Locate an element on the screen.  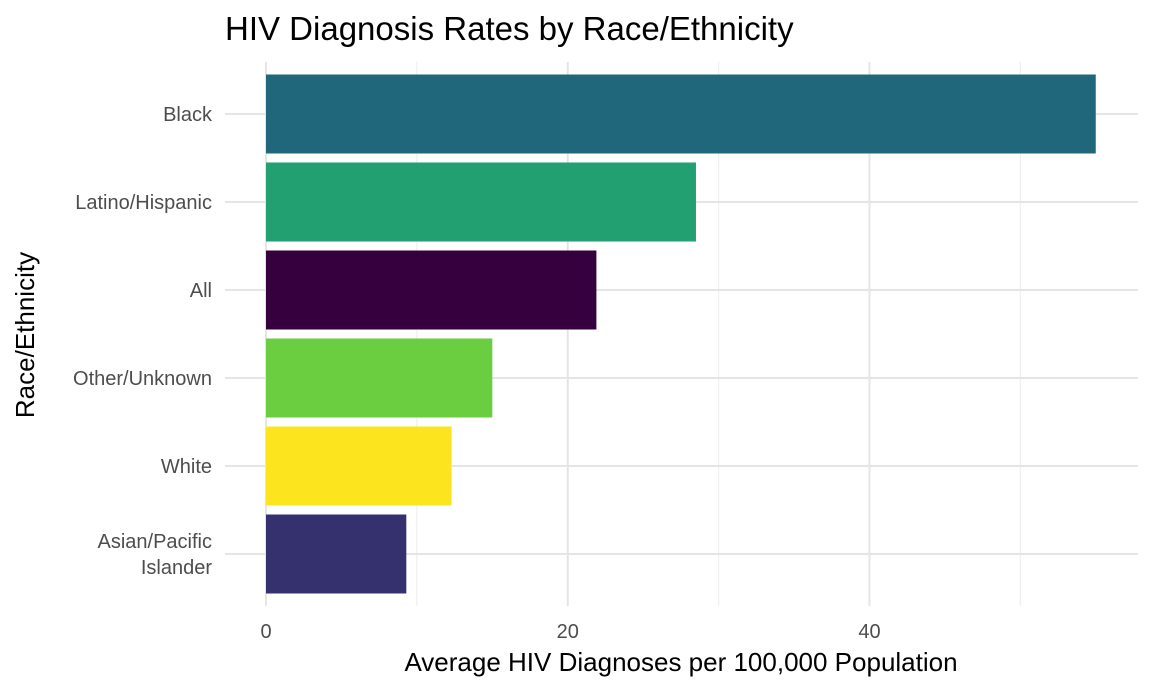
y-axis-title: Race/Ethnicity is located at coordinates (25, 335).